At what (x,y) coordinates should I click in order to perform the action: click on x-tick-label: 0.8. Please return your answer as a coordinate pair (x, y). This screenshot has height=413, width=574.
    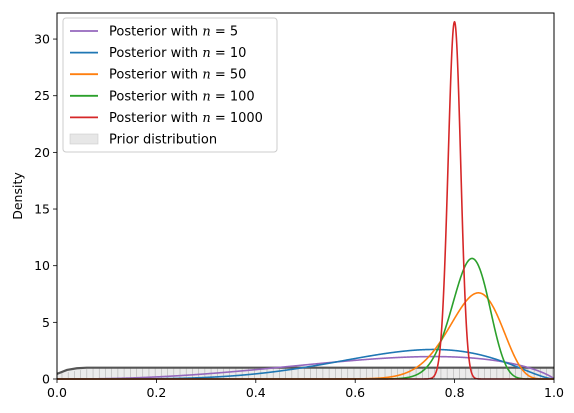
    Looking at the image, I should click on (455, 392).